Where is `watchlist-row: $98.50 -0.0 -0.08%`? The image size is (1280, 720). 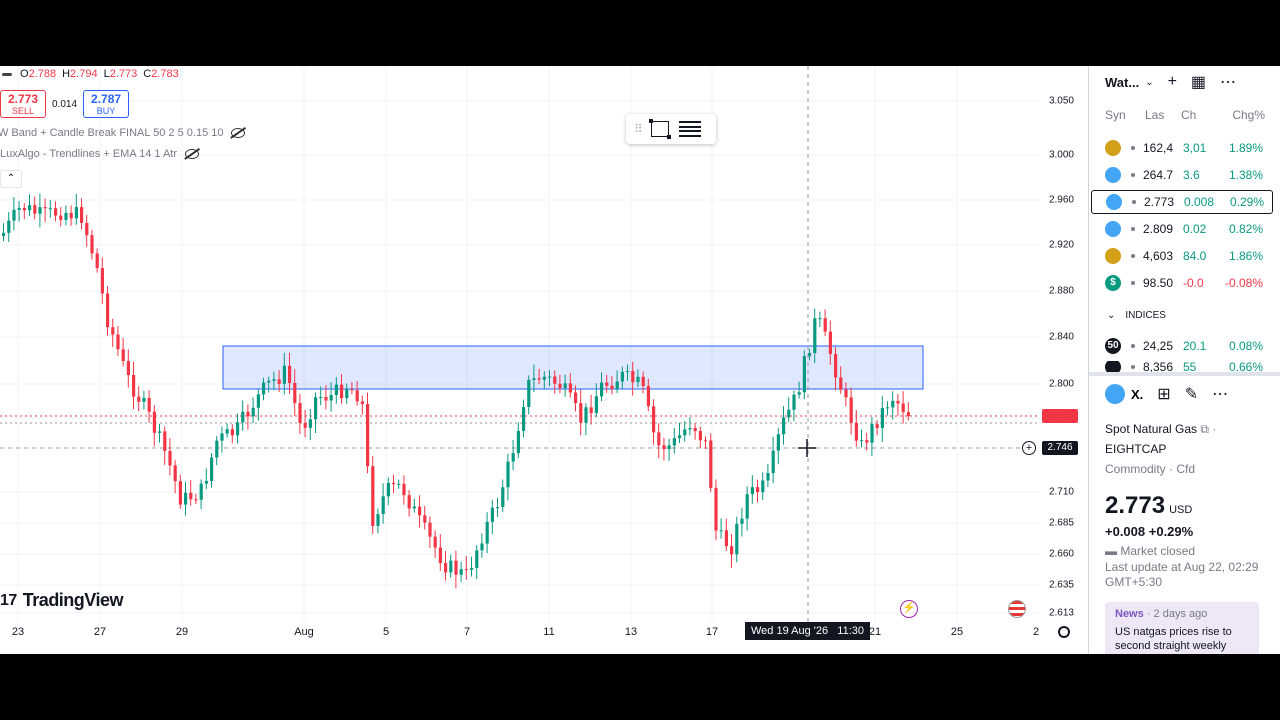
watchlist-row: $98.50 -0.0 -0.08% is located at coordinates (1182, 283).